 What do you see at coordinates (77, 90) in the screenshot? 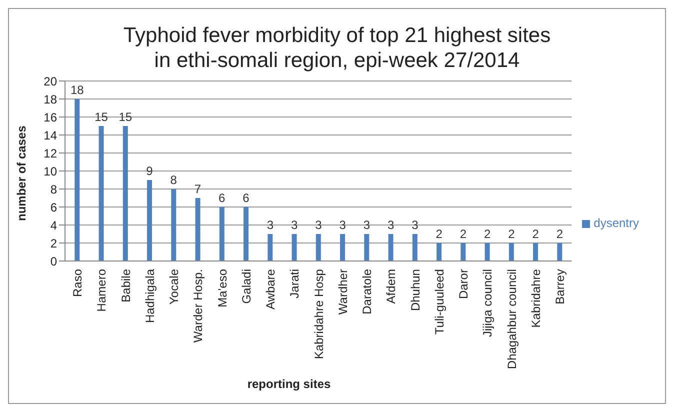
I see `data-label: 18` at bounding box center [77, 90].